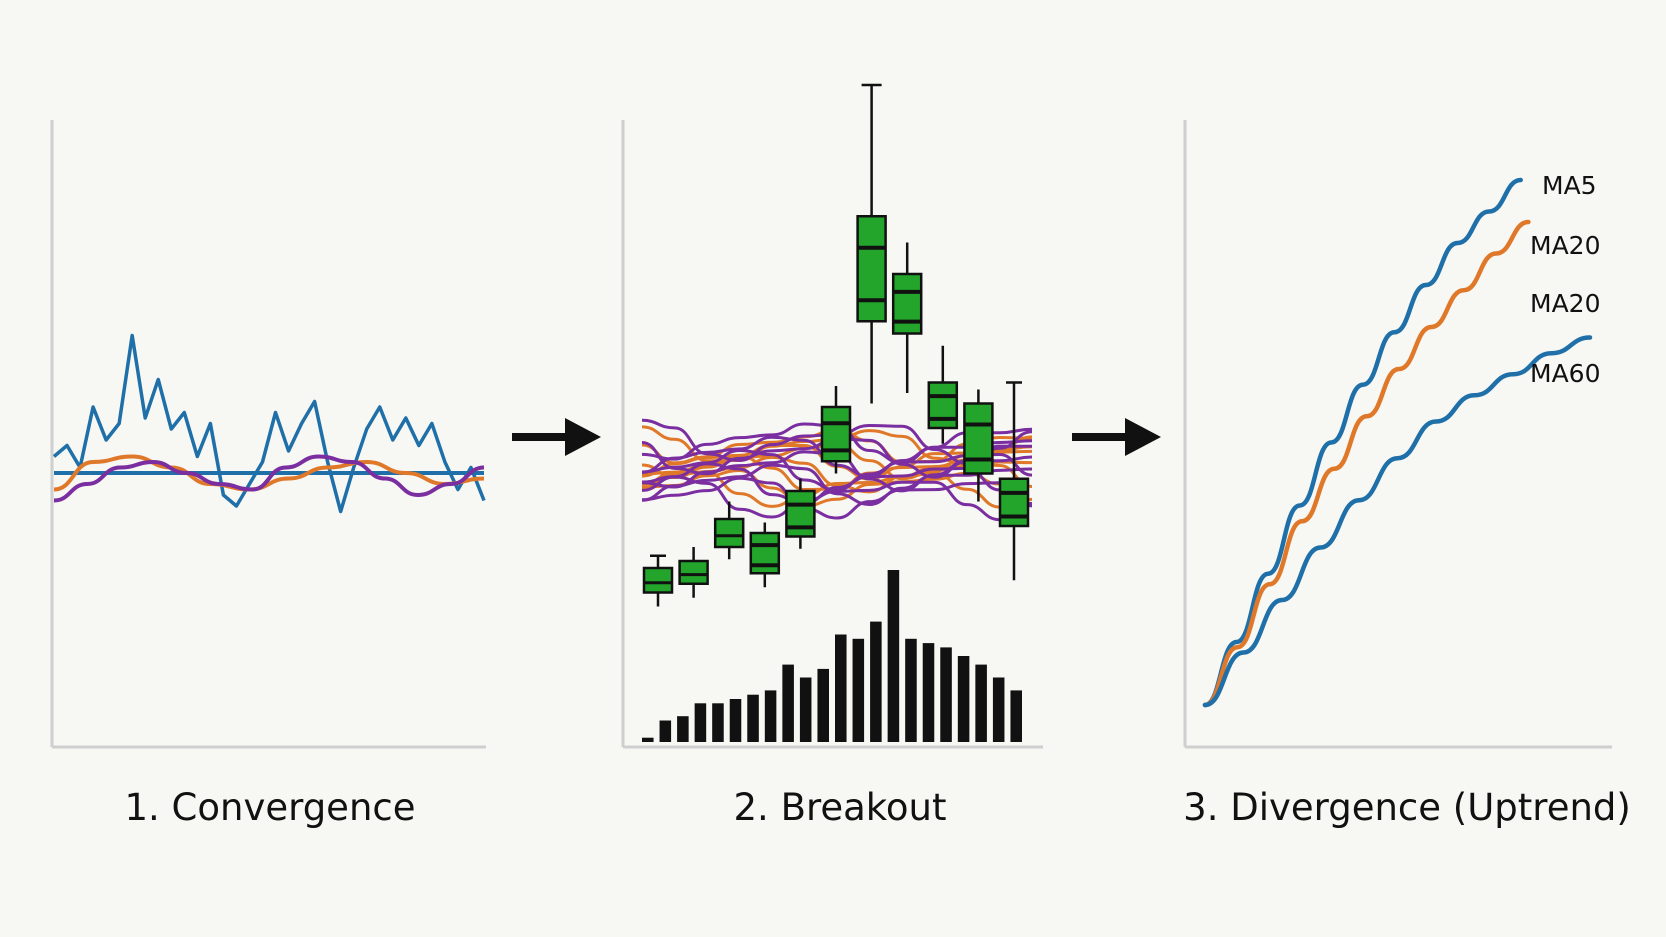 Image resolution: width=1666 pixels, height=937 pixels. I want to click on label-ma5: MA5, so click(1569, 185).